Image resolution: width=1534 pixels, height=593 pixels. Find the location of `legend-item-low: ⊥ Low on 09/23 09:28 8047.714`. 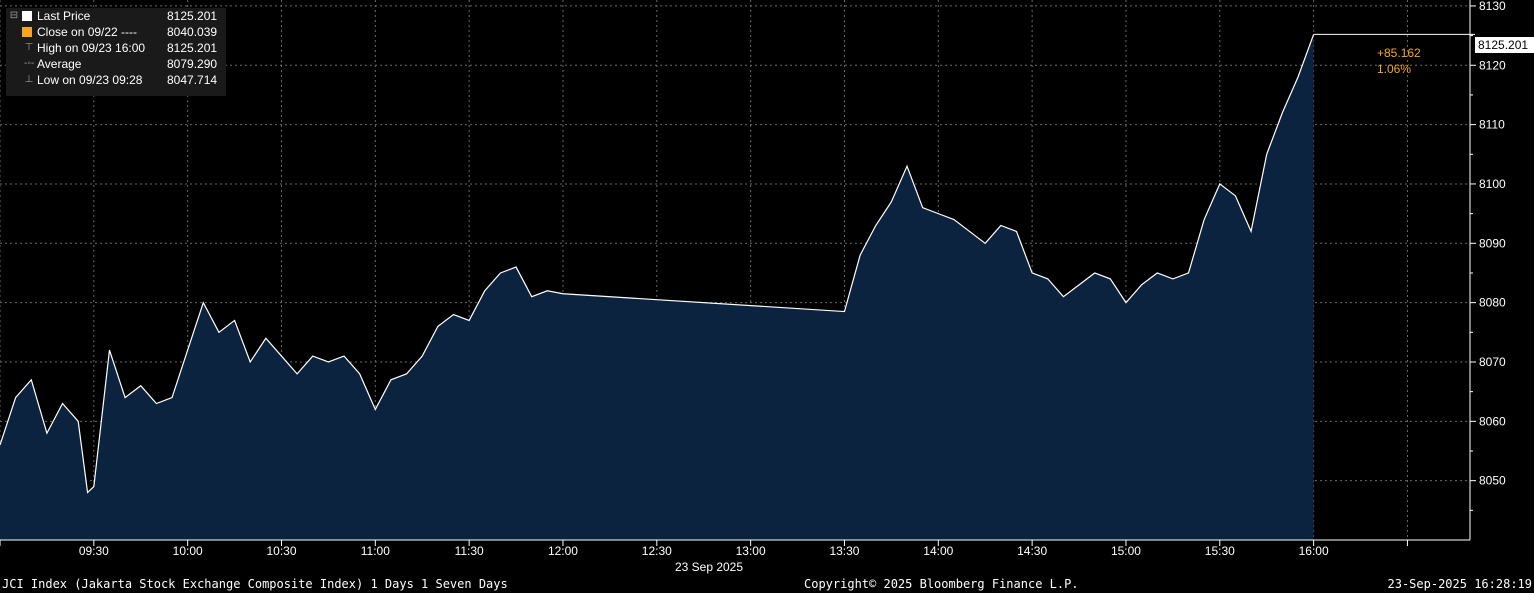

legend-item-low: ⊥ Low on 09/23 09:28 8047.714 is located at coordinates (116, 80).